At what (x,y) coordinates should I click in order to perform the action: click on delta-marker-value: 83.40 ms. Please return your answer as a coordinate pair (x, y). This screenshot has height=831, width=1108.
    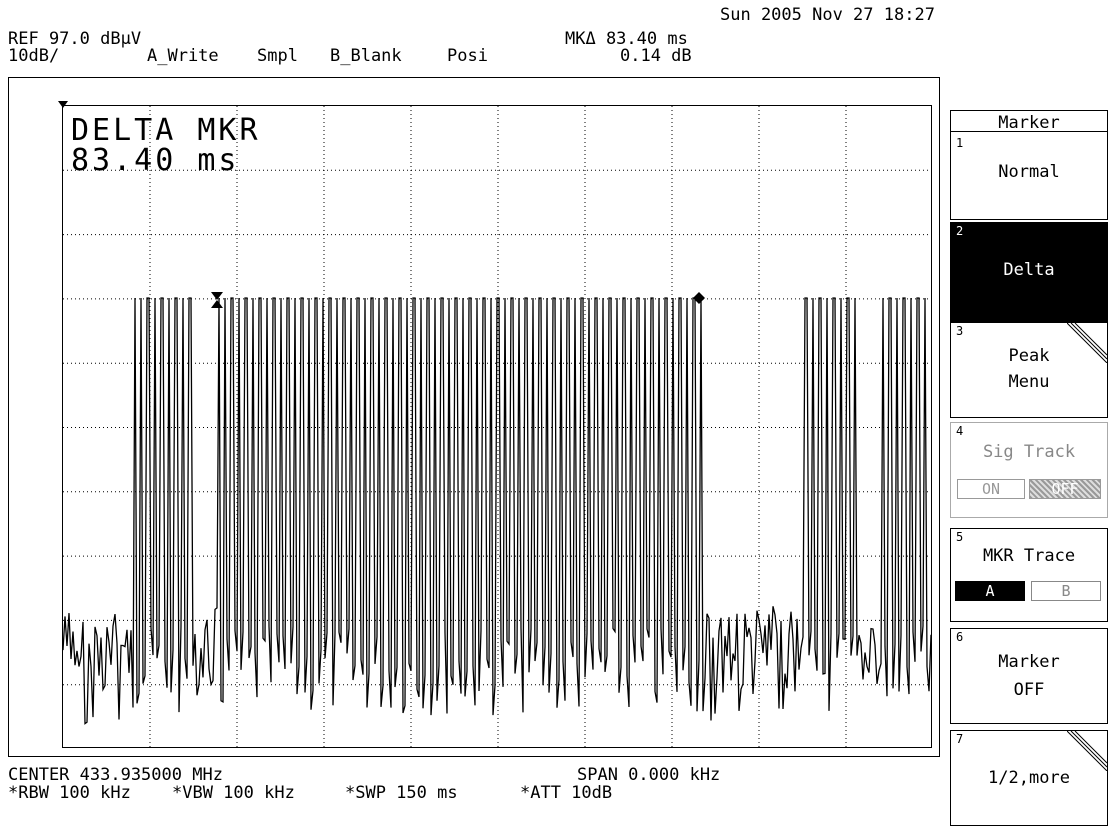
    Looking at the image, I should click on (155, 160).